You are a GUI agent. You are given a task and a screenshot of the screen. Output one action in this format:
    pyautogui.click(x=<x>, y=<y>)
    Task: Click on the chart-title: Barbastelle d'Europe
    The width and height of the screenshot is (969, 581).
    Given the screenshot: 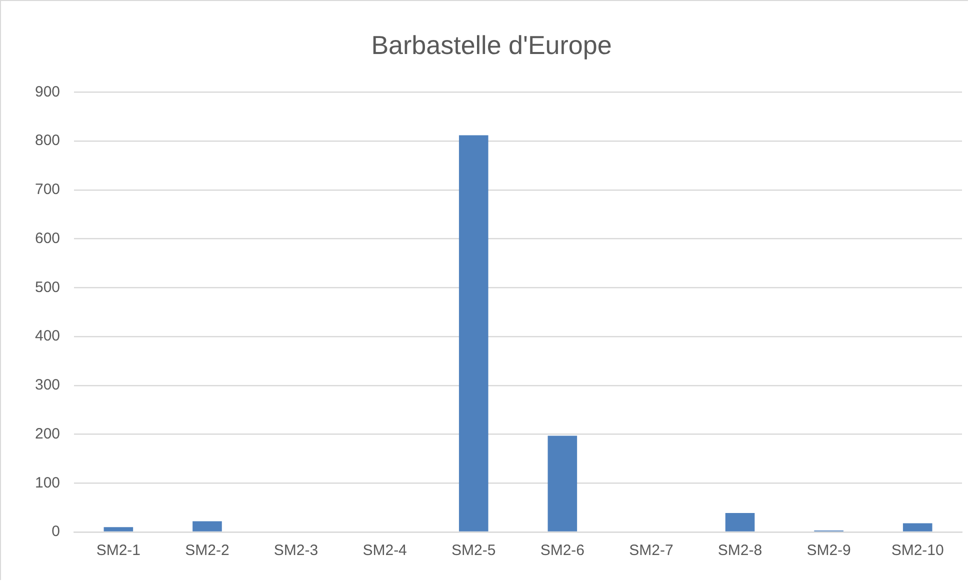 What is the action you would take?
    pyautogui.click(x=491, y=45)
    